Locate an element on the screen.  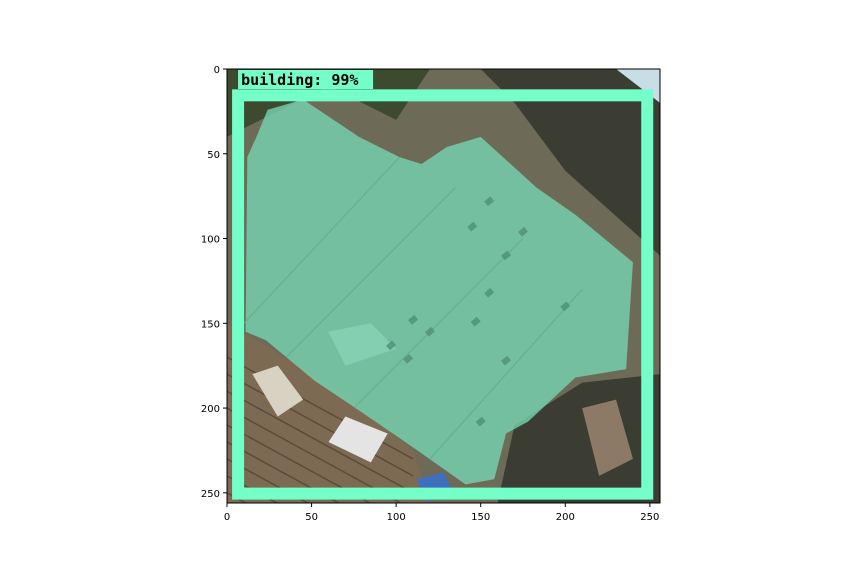
y-tick-label: 100 is located at coordinates (210, 240).